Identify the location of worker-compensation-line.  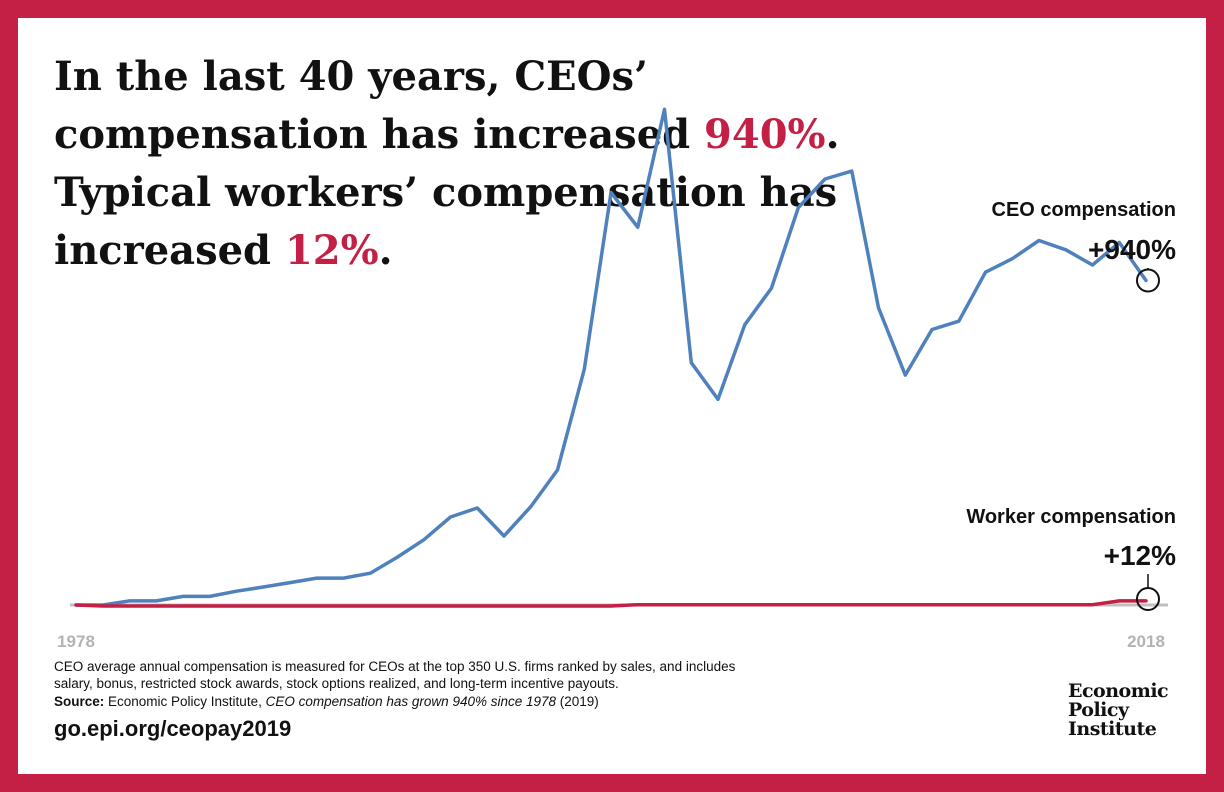
(611, 603).